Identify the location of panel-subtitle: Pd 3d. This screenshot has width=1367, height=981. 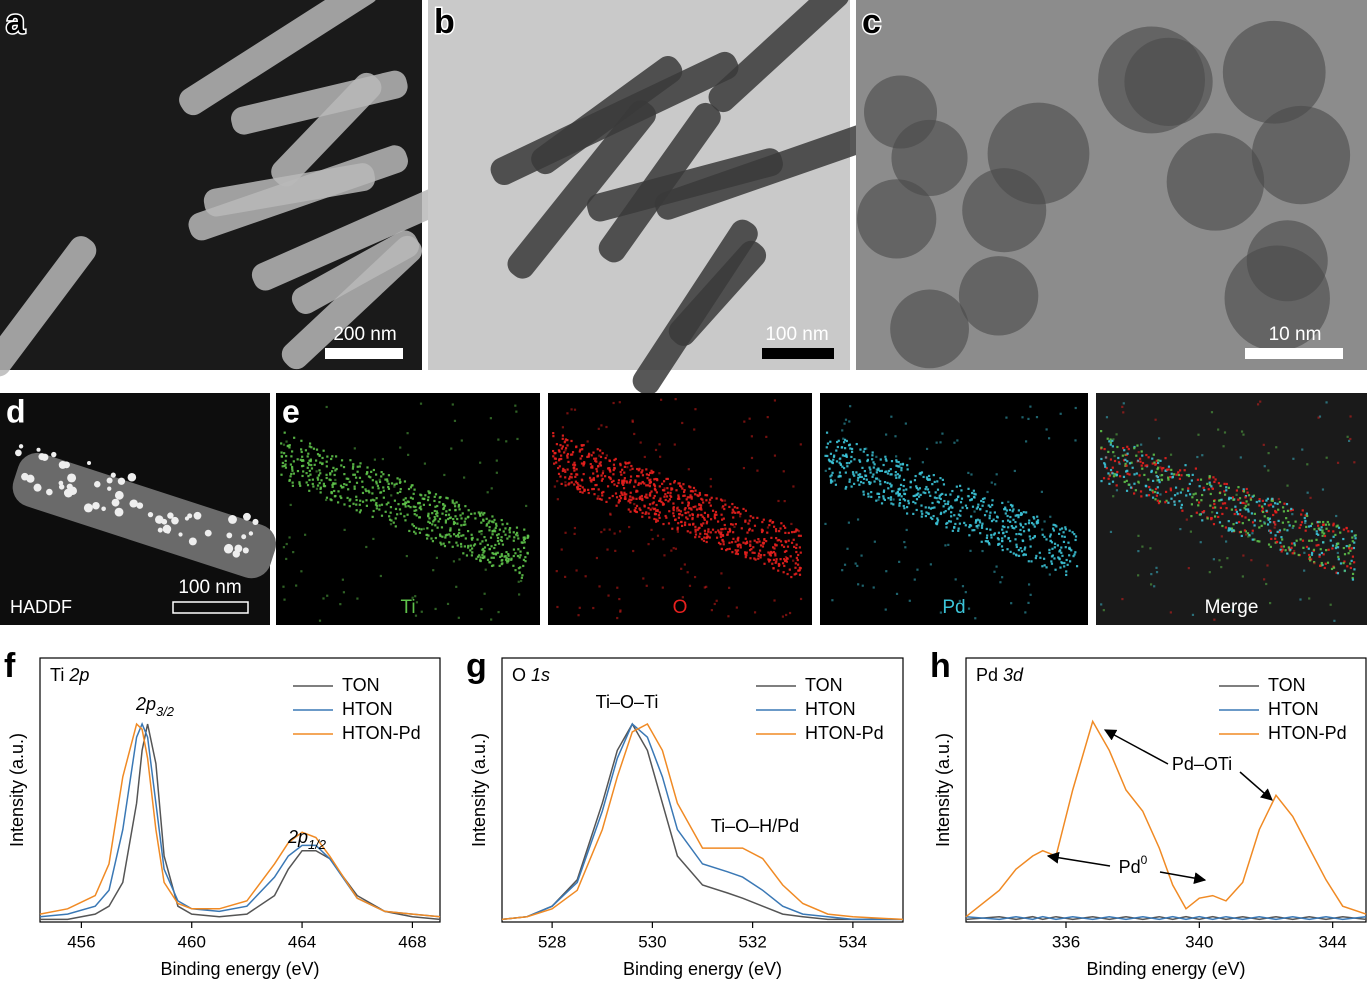
(1000, 675).